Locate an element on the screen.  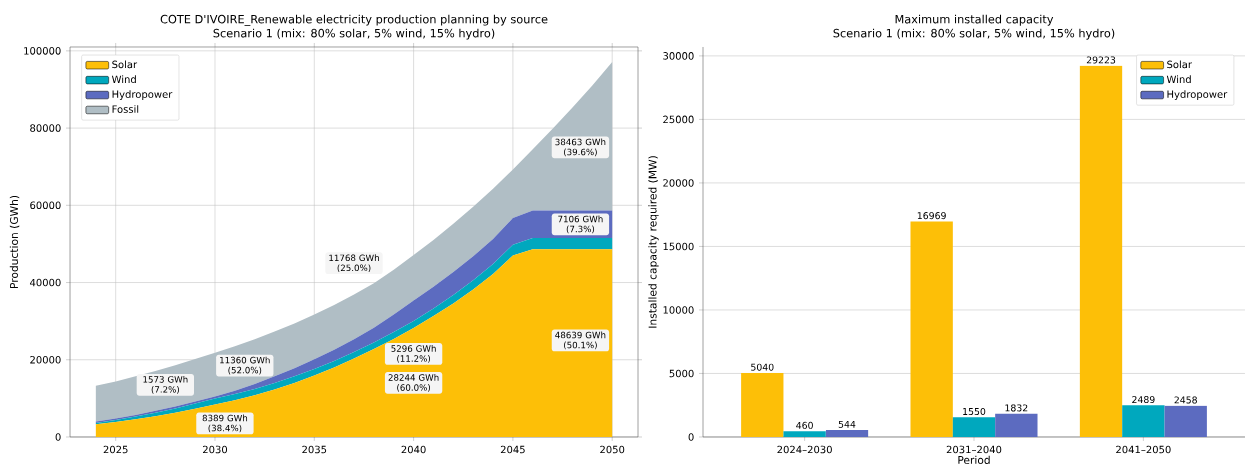
x-tick-label: 2031–2040 is located at coordinates (974, 449).